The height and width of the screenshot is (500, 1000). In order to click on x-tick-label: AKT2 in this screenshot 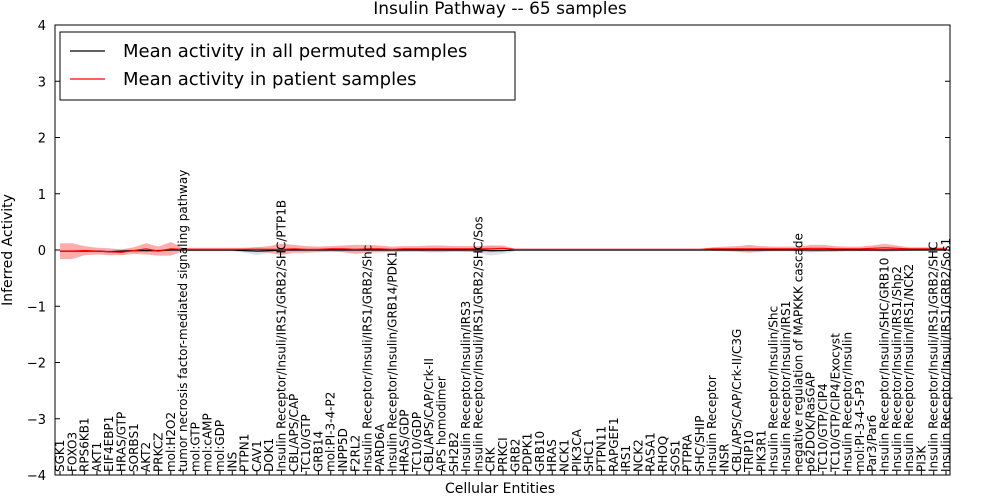, I will do `click(146, 457)`.